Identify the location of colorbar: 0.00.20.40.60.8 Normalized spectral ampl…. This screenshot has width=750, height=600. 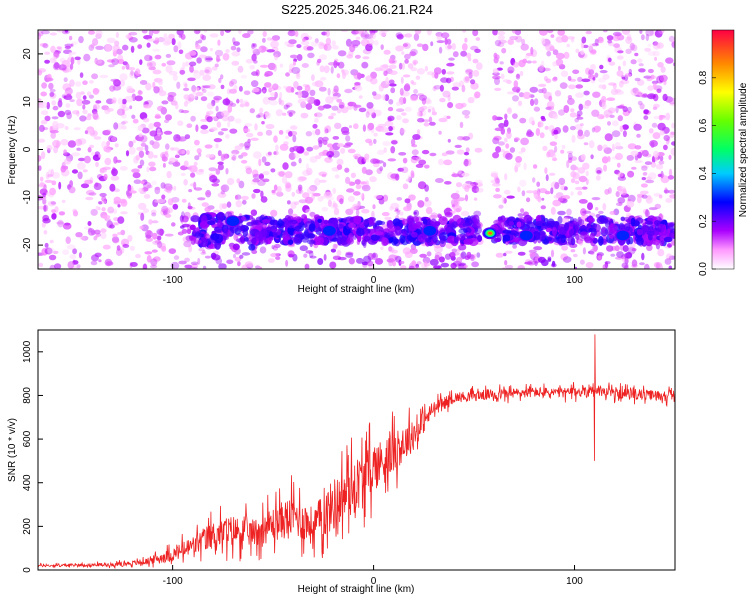
(723, 152).